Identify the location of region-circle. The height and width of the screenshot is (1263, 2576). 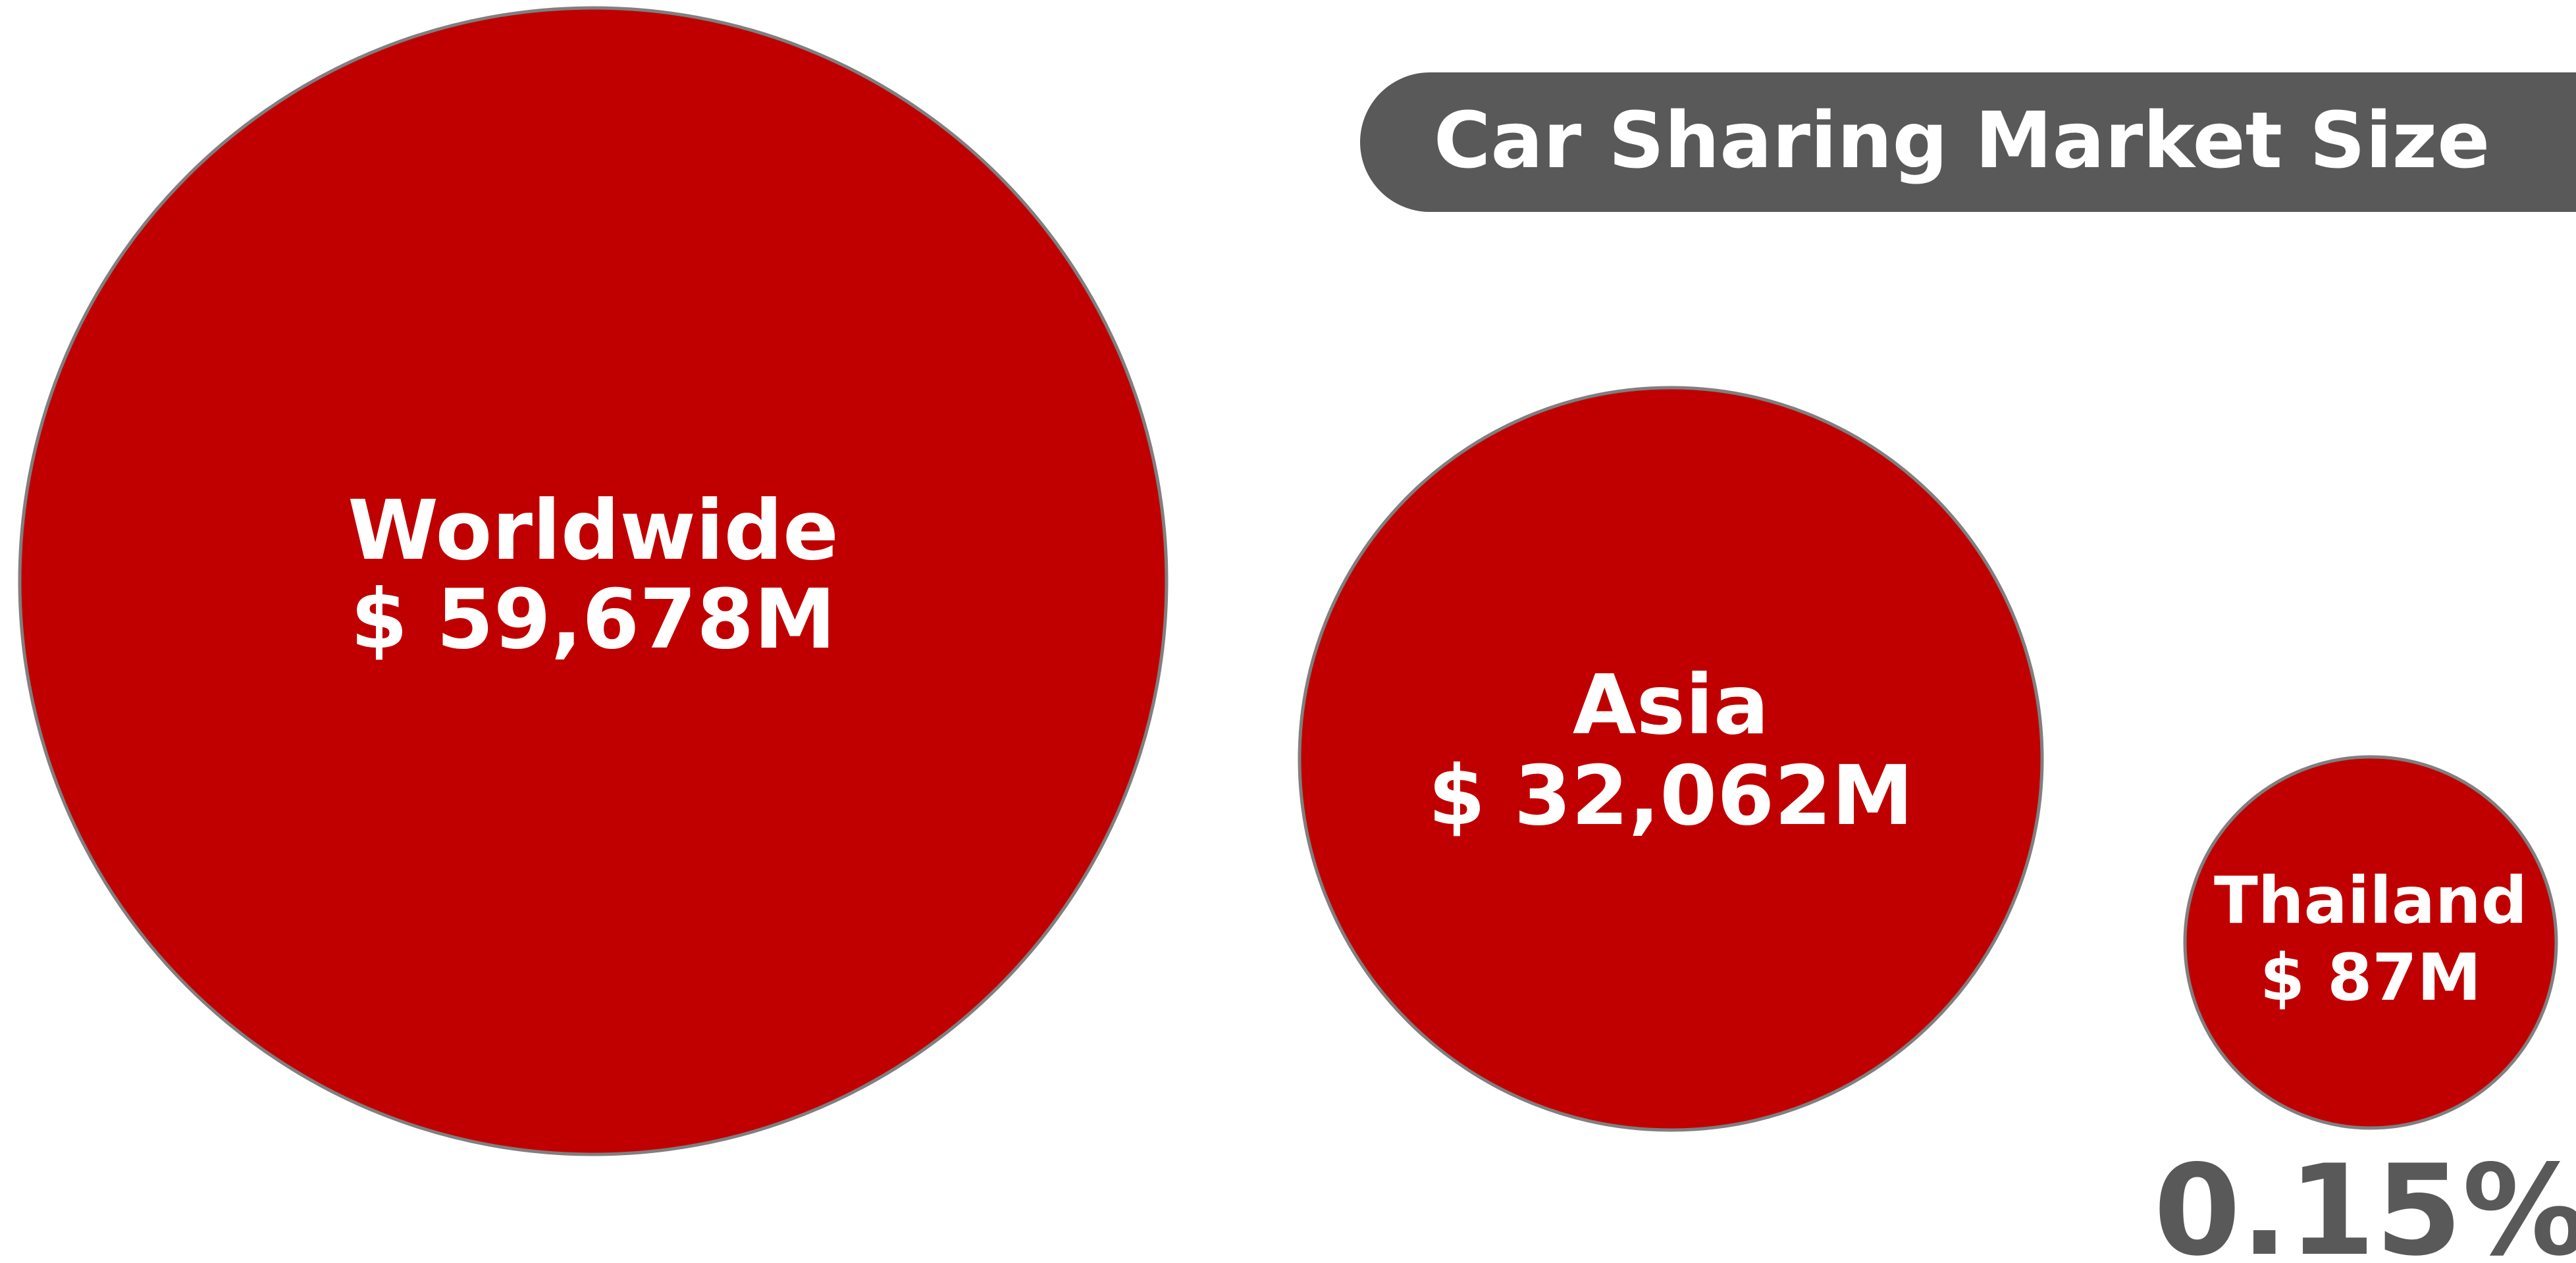
(2370, 942).